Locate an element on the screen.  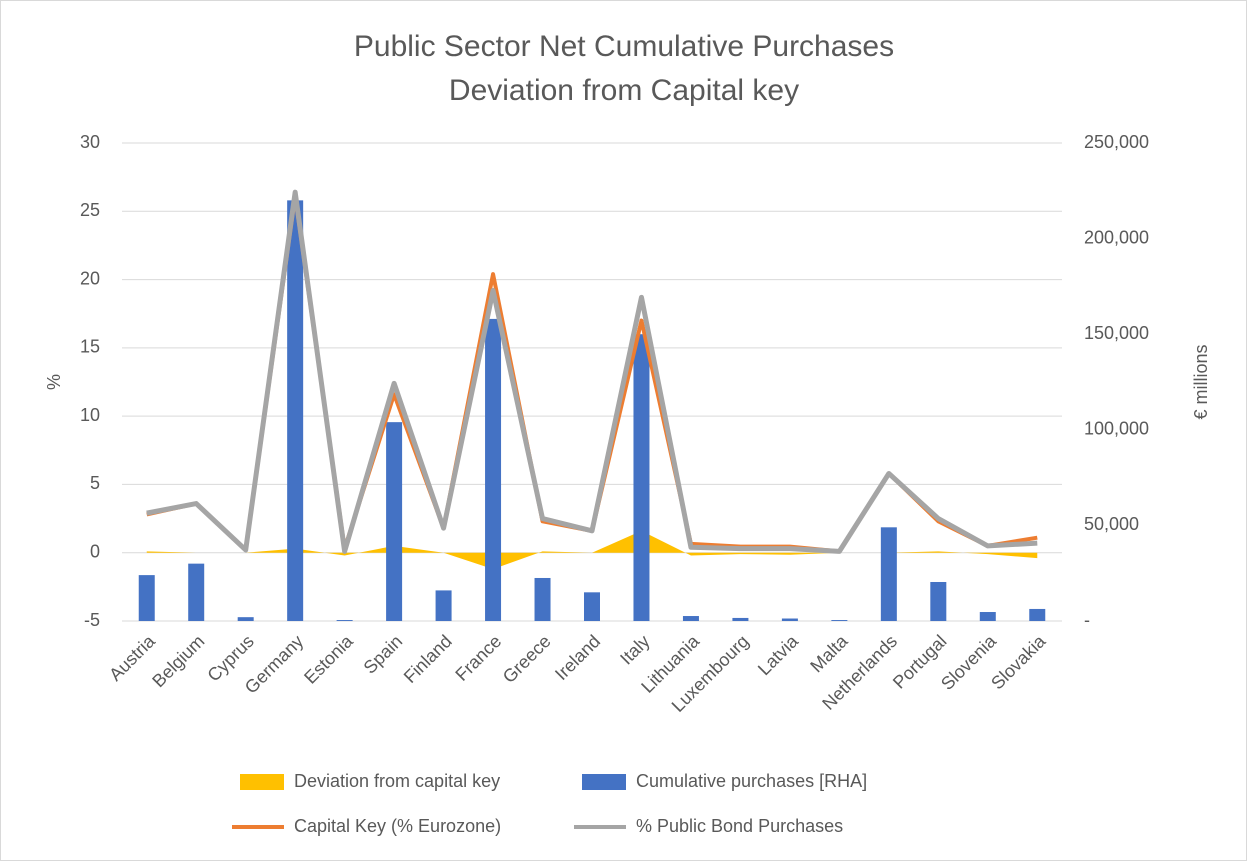
y-axis-label: % is located at coordinates (54, 382).